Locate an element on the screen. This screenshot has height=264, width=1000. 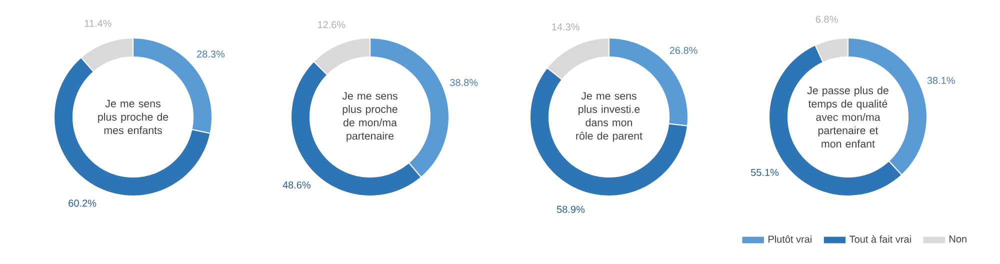
text: Je passe plus de temps de qualité avec mon/ma partenaire et mon enfant is located at coordinates (847, 117).